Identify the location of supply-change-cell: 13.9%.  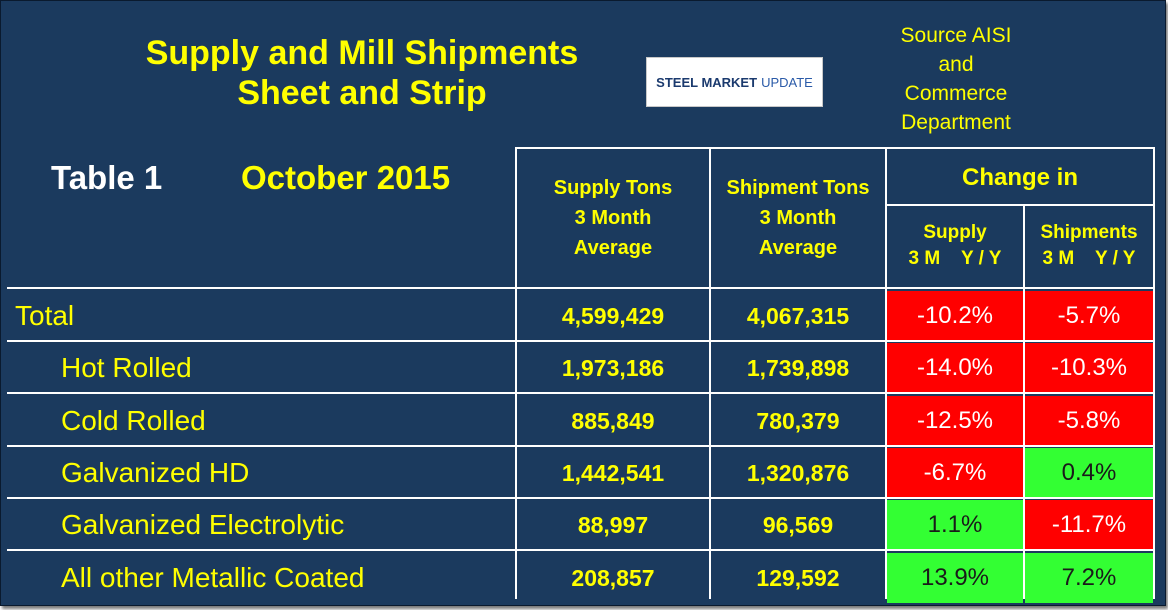
(955, 578).